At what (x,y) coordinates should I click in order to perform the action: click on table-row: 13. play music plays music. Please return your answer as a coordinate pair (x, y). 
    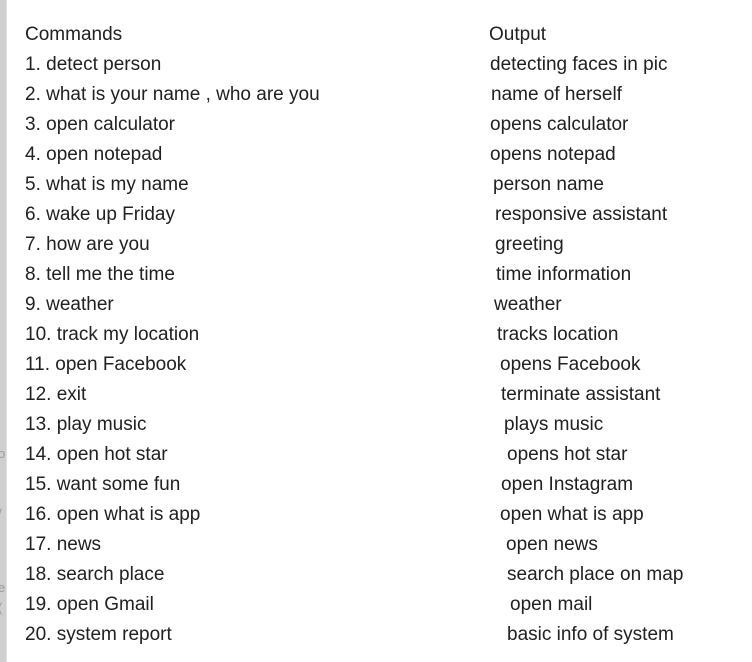
    Looking at the image, I should click on (376, 425).